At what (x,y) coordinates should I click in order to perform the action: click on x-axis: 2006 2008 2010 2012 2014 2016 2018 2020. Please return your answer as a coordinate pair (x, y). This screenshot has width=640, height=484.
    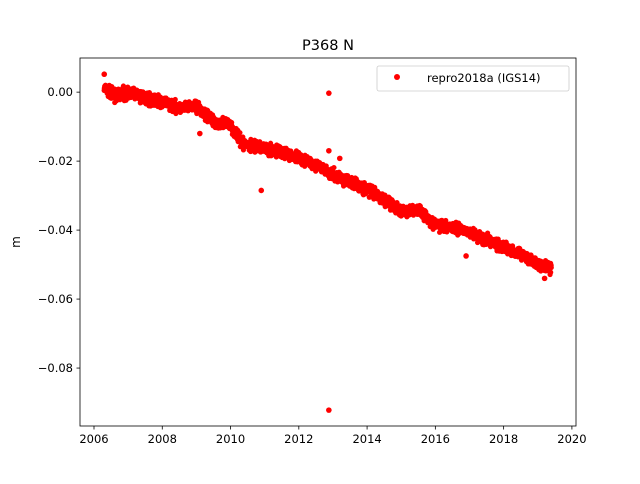
    Looking at the image, I should click on (333, 436).